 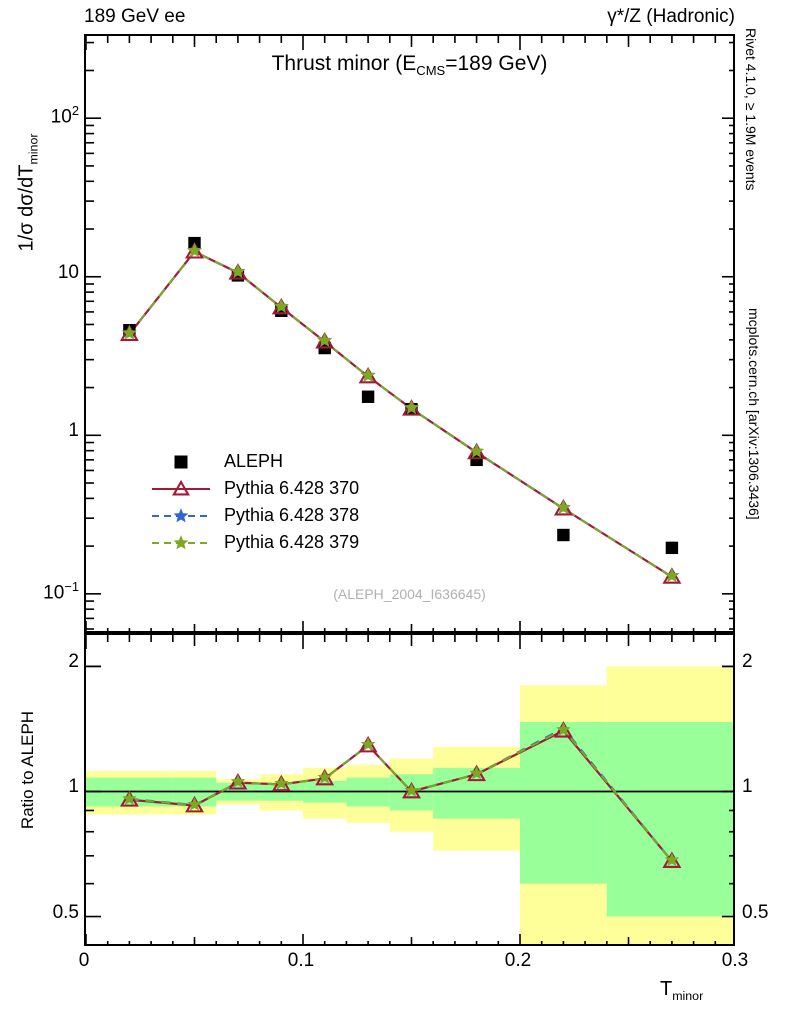 I want to click on marker-triangle, so click(x=181, y=487).